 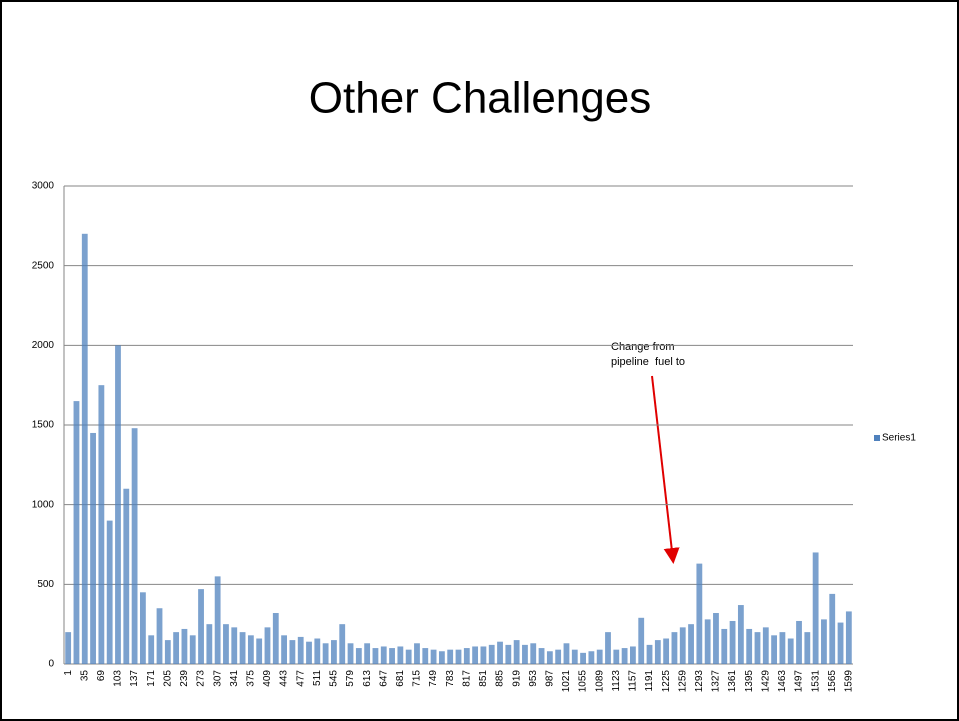 I want to click on y-tick-label: 0, so click(x=51, y=664).